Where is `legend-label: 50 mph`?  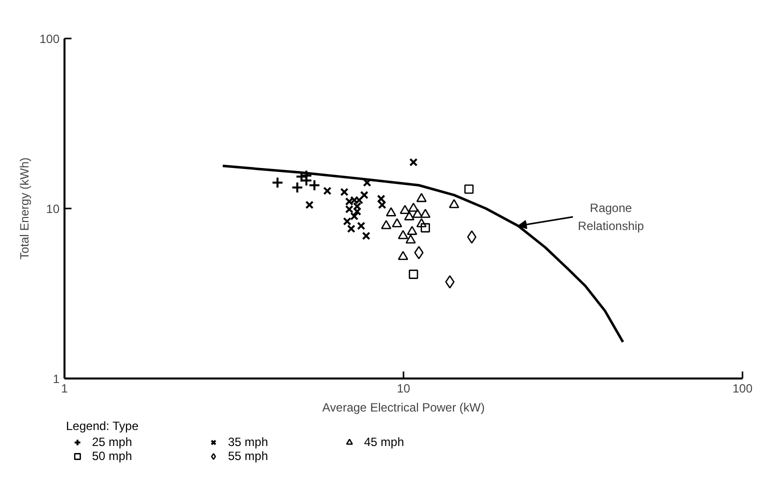 legend-label: 50 mph is located at coordinates (113, 456).